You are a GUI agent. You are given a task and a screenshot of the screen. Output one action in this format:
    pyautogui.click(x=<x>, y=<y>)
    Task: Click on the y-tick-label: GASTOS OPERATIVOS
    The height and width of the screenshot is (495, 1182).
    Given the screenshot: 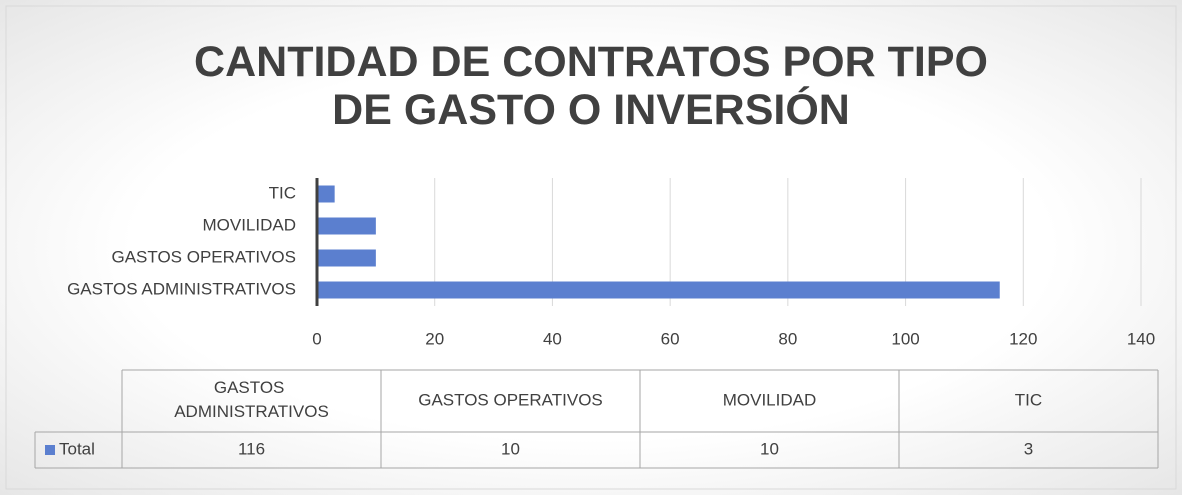 What is the action you would take?
    pyautogui.click(x=203, y=256)
    